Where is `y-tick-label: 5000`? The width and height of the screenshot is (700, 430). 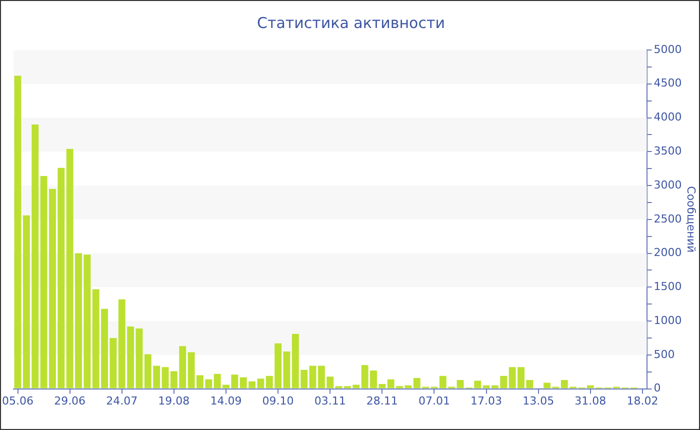 y-tick-label: 5000 is located at coordinates (668, 49).